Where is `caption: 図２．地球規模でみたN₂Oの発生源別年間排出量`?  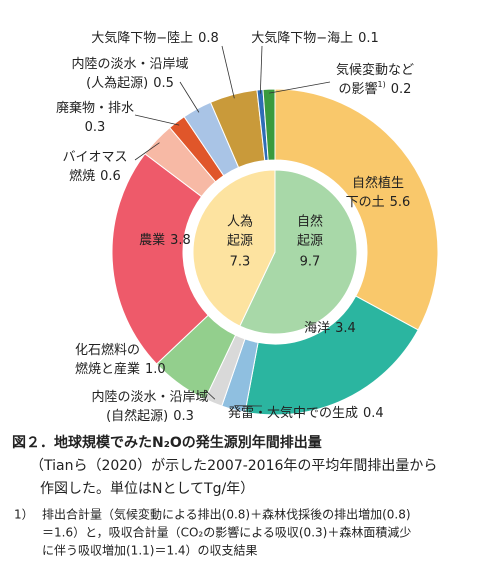
caption: 図２．地球規模でみたN₂Oの発生源別年間排出量 is located at coordinates (167, 442).